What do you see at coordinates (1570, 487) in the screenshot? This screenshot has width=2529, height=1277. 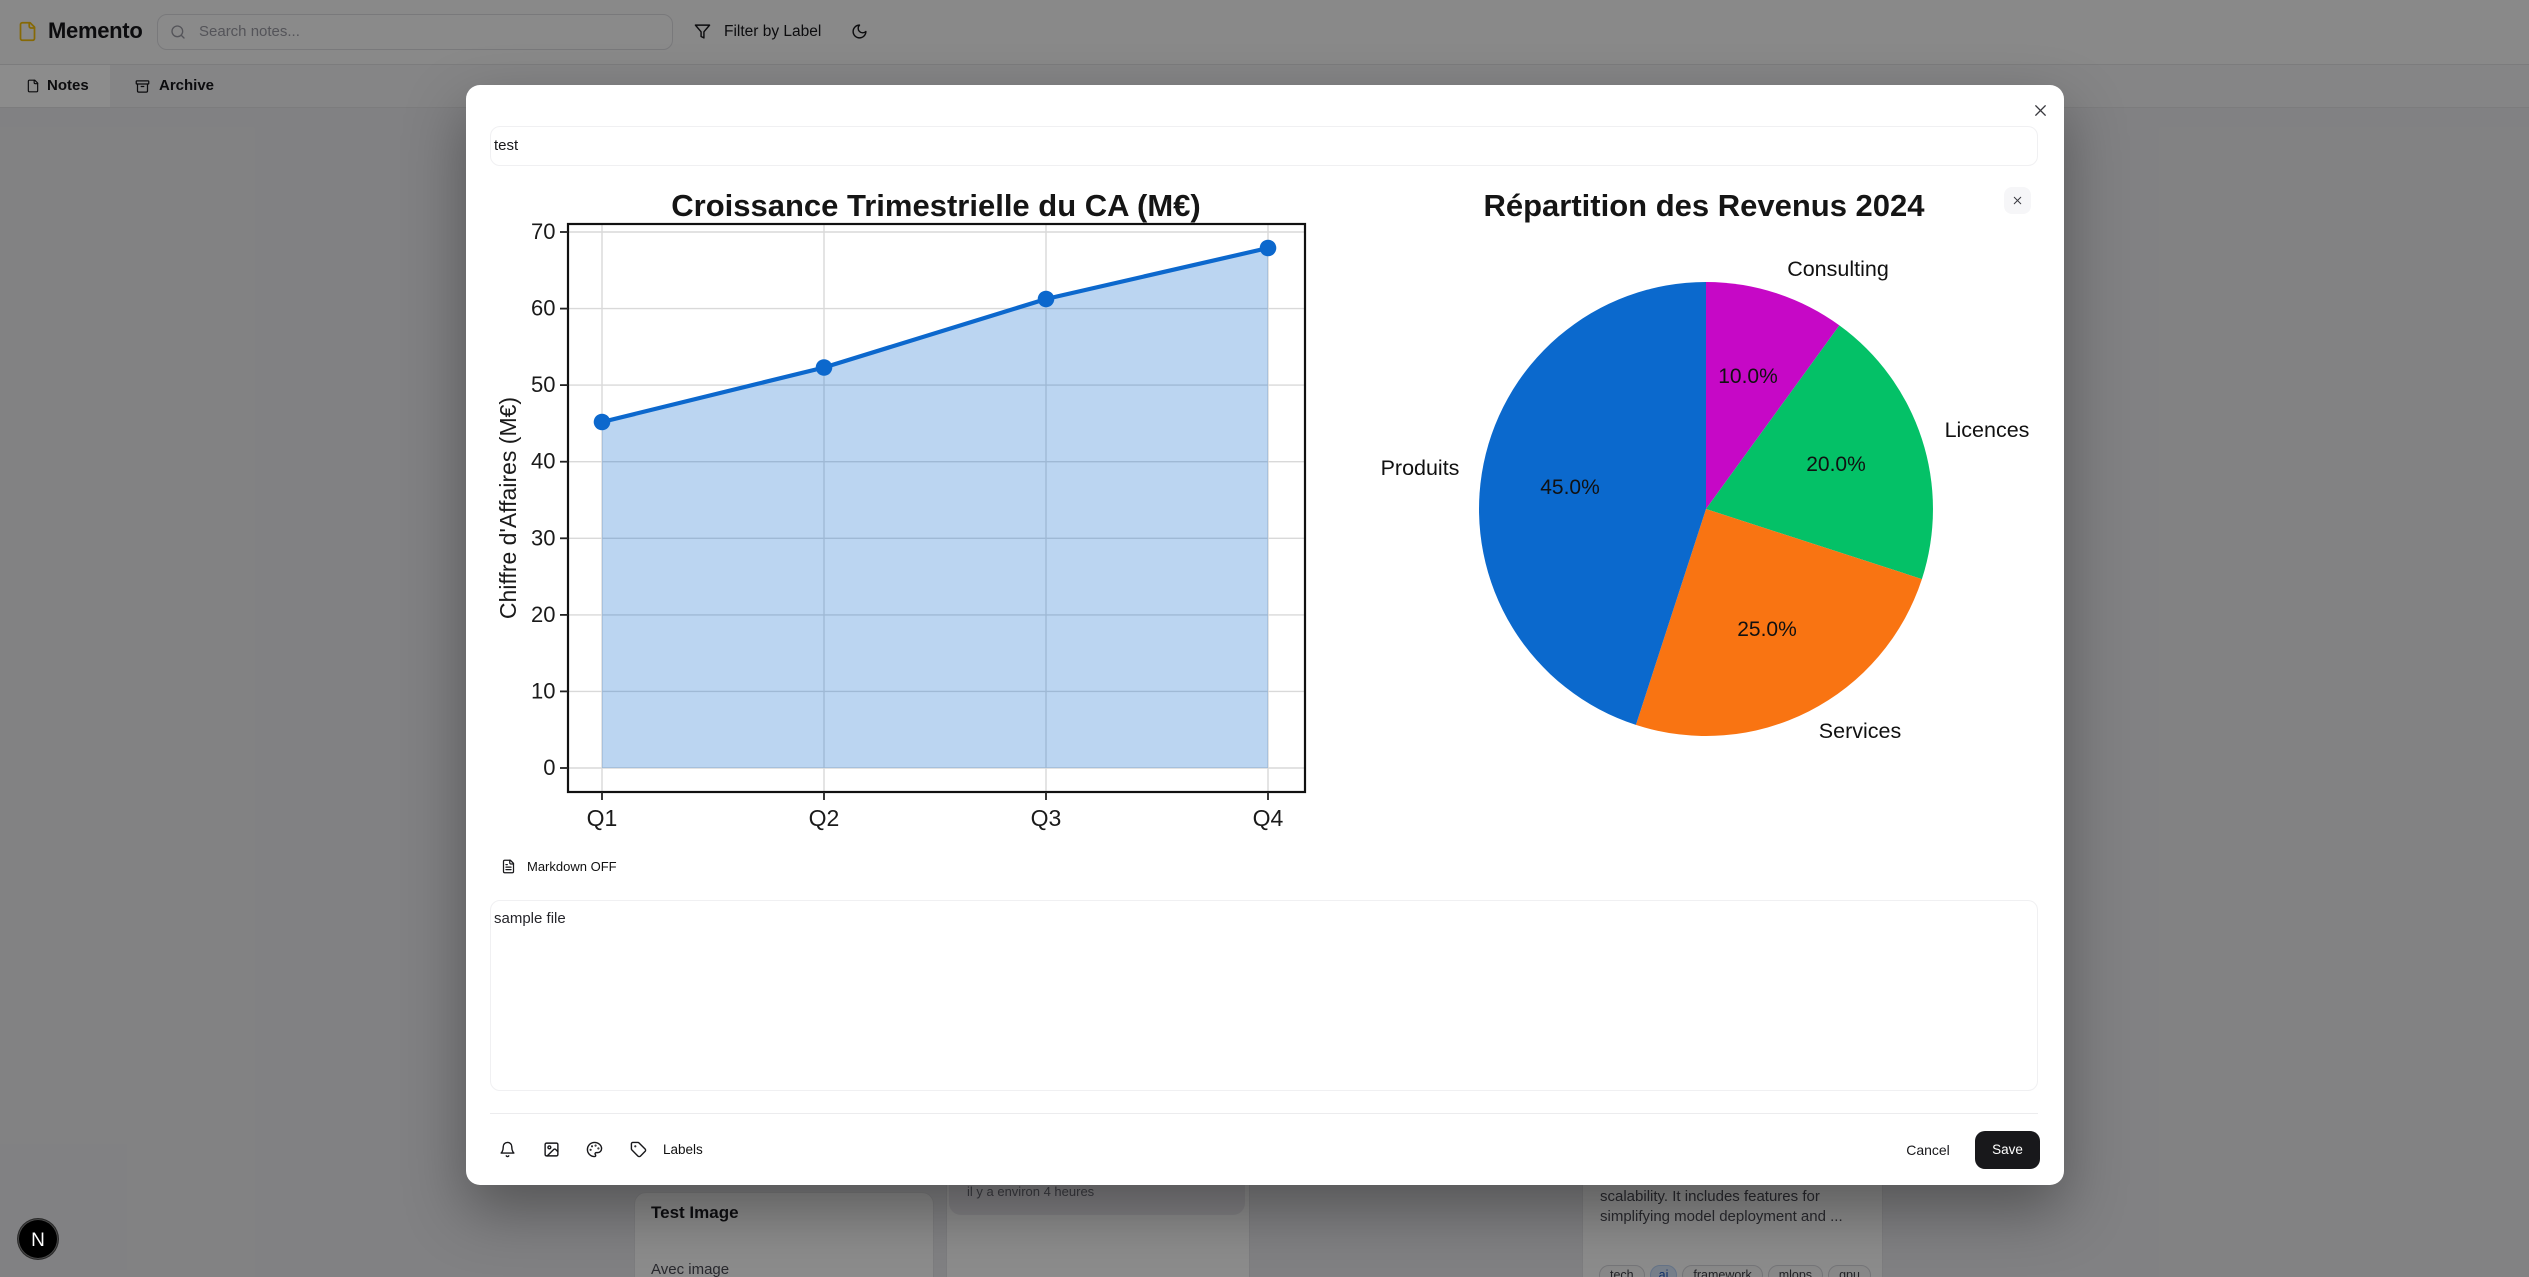 I see `svg-text: 45.0%` at bounding box center [1570, 487].